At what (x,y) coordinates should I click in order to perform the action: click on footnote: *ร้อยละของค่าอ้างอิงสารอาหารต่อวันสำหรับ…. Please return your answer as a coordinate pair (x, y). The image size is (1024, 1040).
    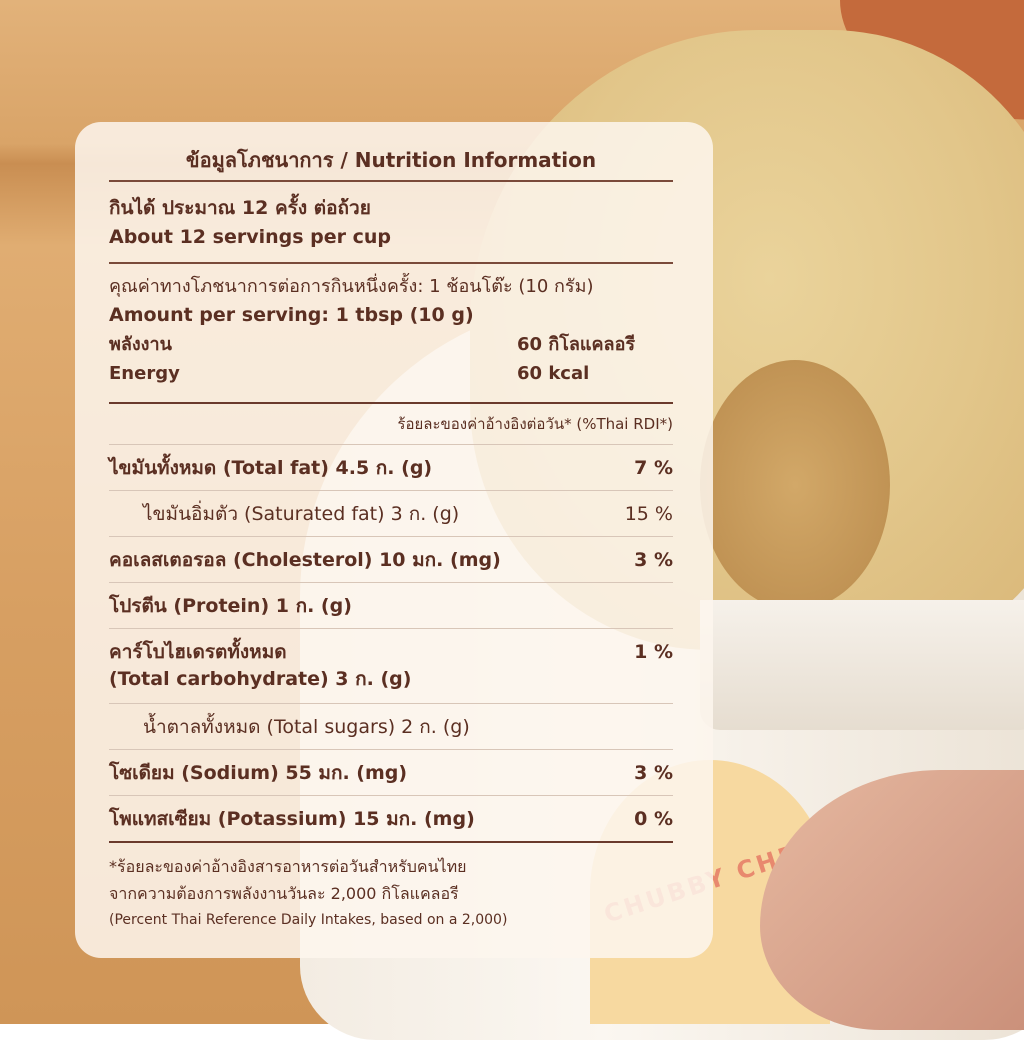
    Looking at the image, I should click on (391, 888).